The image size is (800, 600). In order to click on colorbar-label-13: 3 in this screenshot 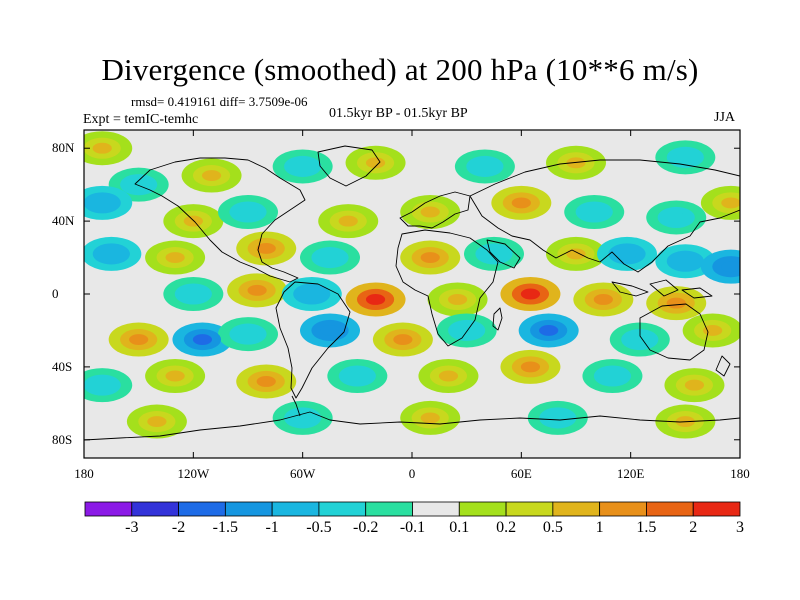, I will do `click(740, 527)`.